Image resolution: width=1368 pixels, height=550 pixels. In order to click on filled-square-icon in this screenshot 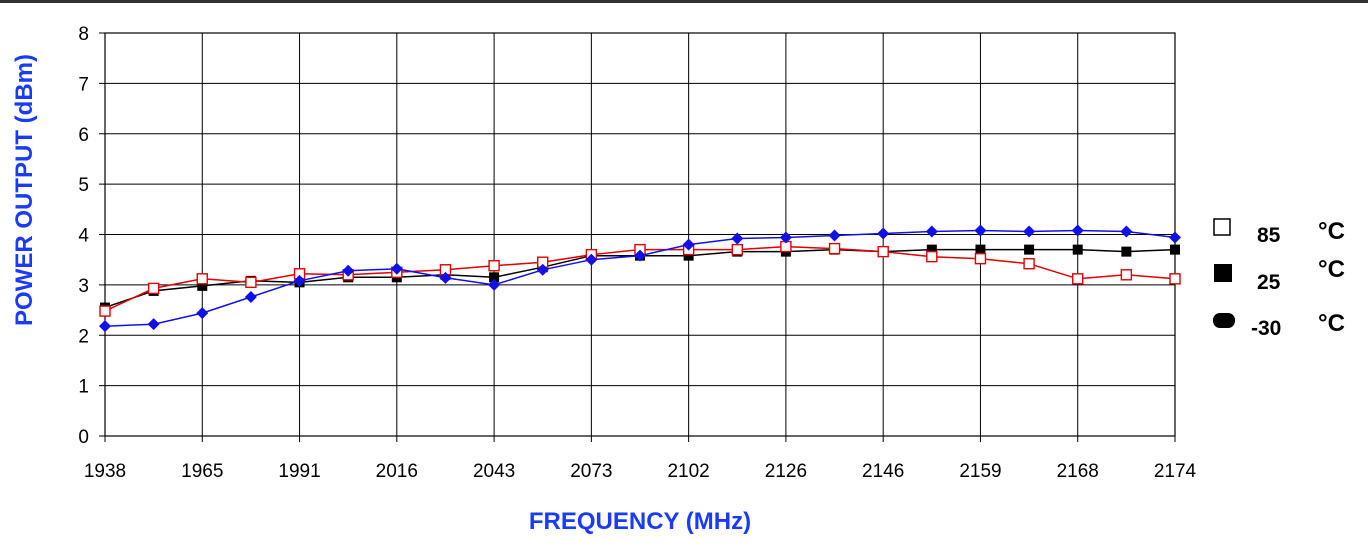, I will do `click(1223, 273)`.